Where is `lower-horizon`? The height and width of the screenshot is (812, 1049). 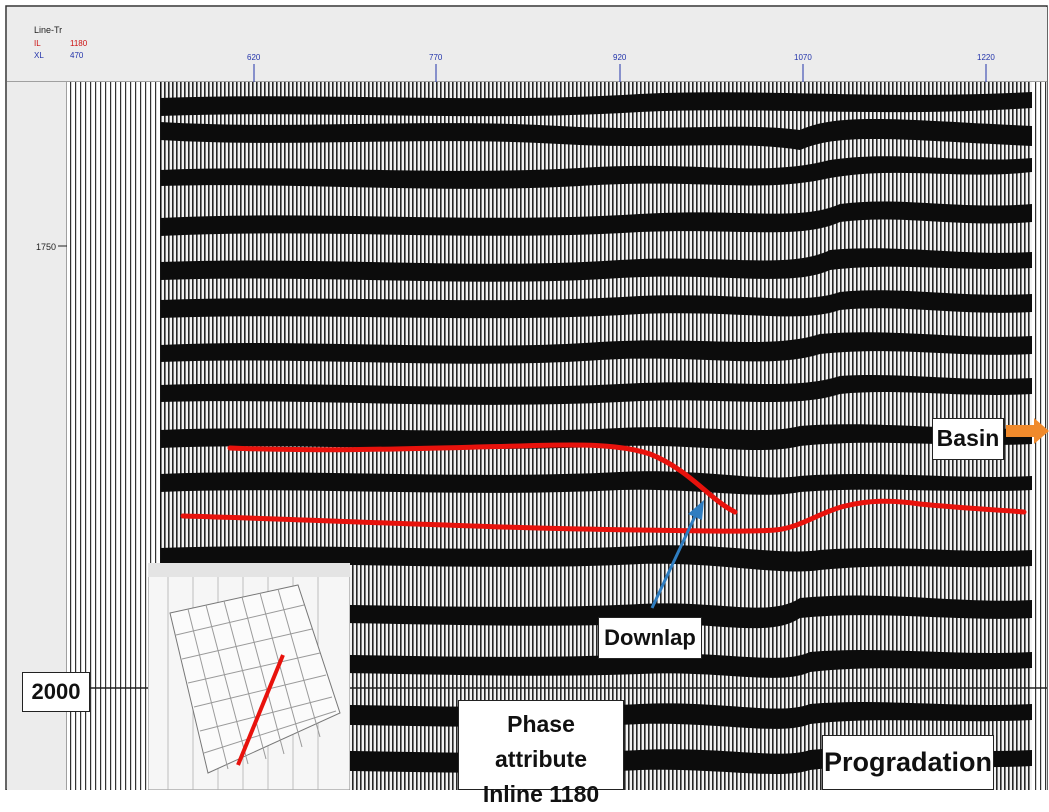 lower-horizon is located at coordinates (603, 516).